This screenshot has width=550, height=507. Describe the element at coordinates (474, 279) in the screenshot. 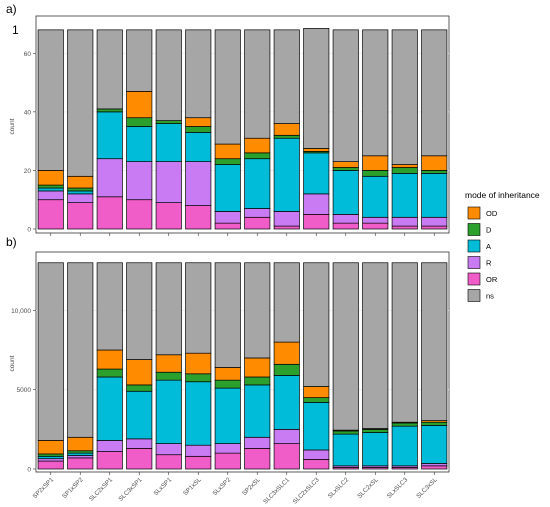

I see `legend-swatch-or` at that location.